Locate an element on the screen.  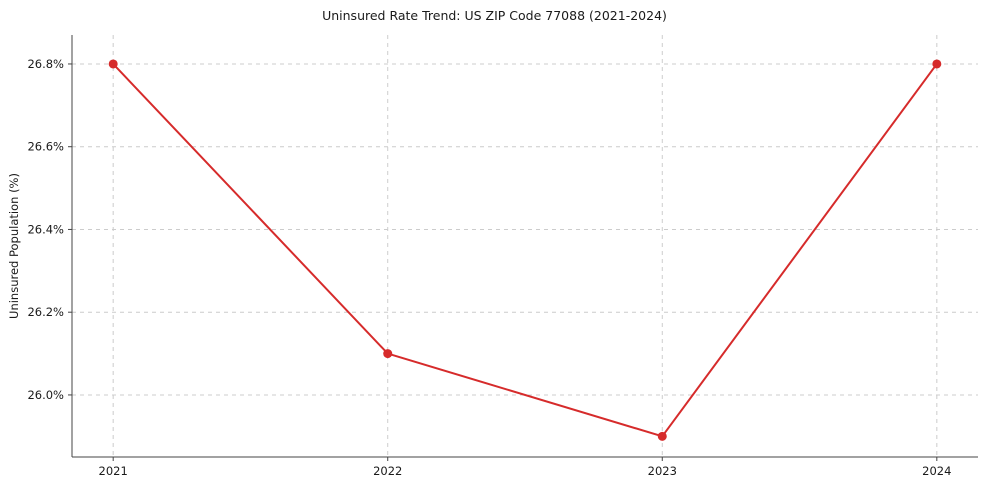
x-tick-label: 2021 is located at coordinates (113, 471).